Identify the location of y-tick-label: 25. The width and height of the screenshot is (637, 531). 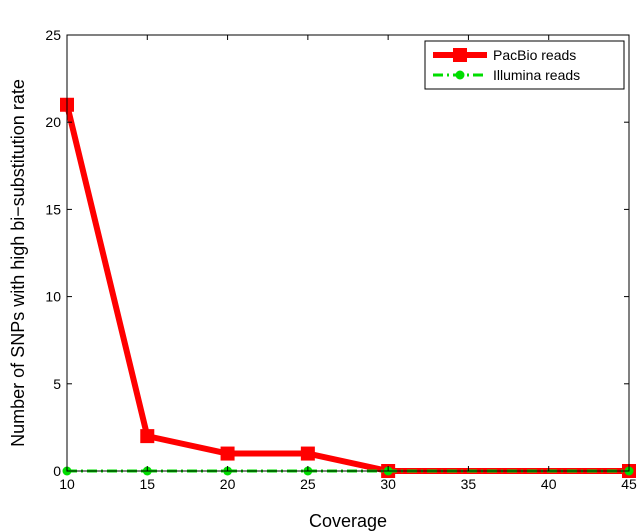
(53, 35).